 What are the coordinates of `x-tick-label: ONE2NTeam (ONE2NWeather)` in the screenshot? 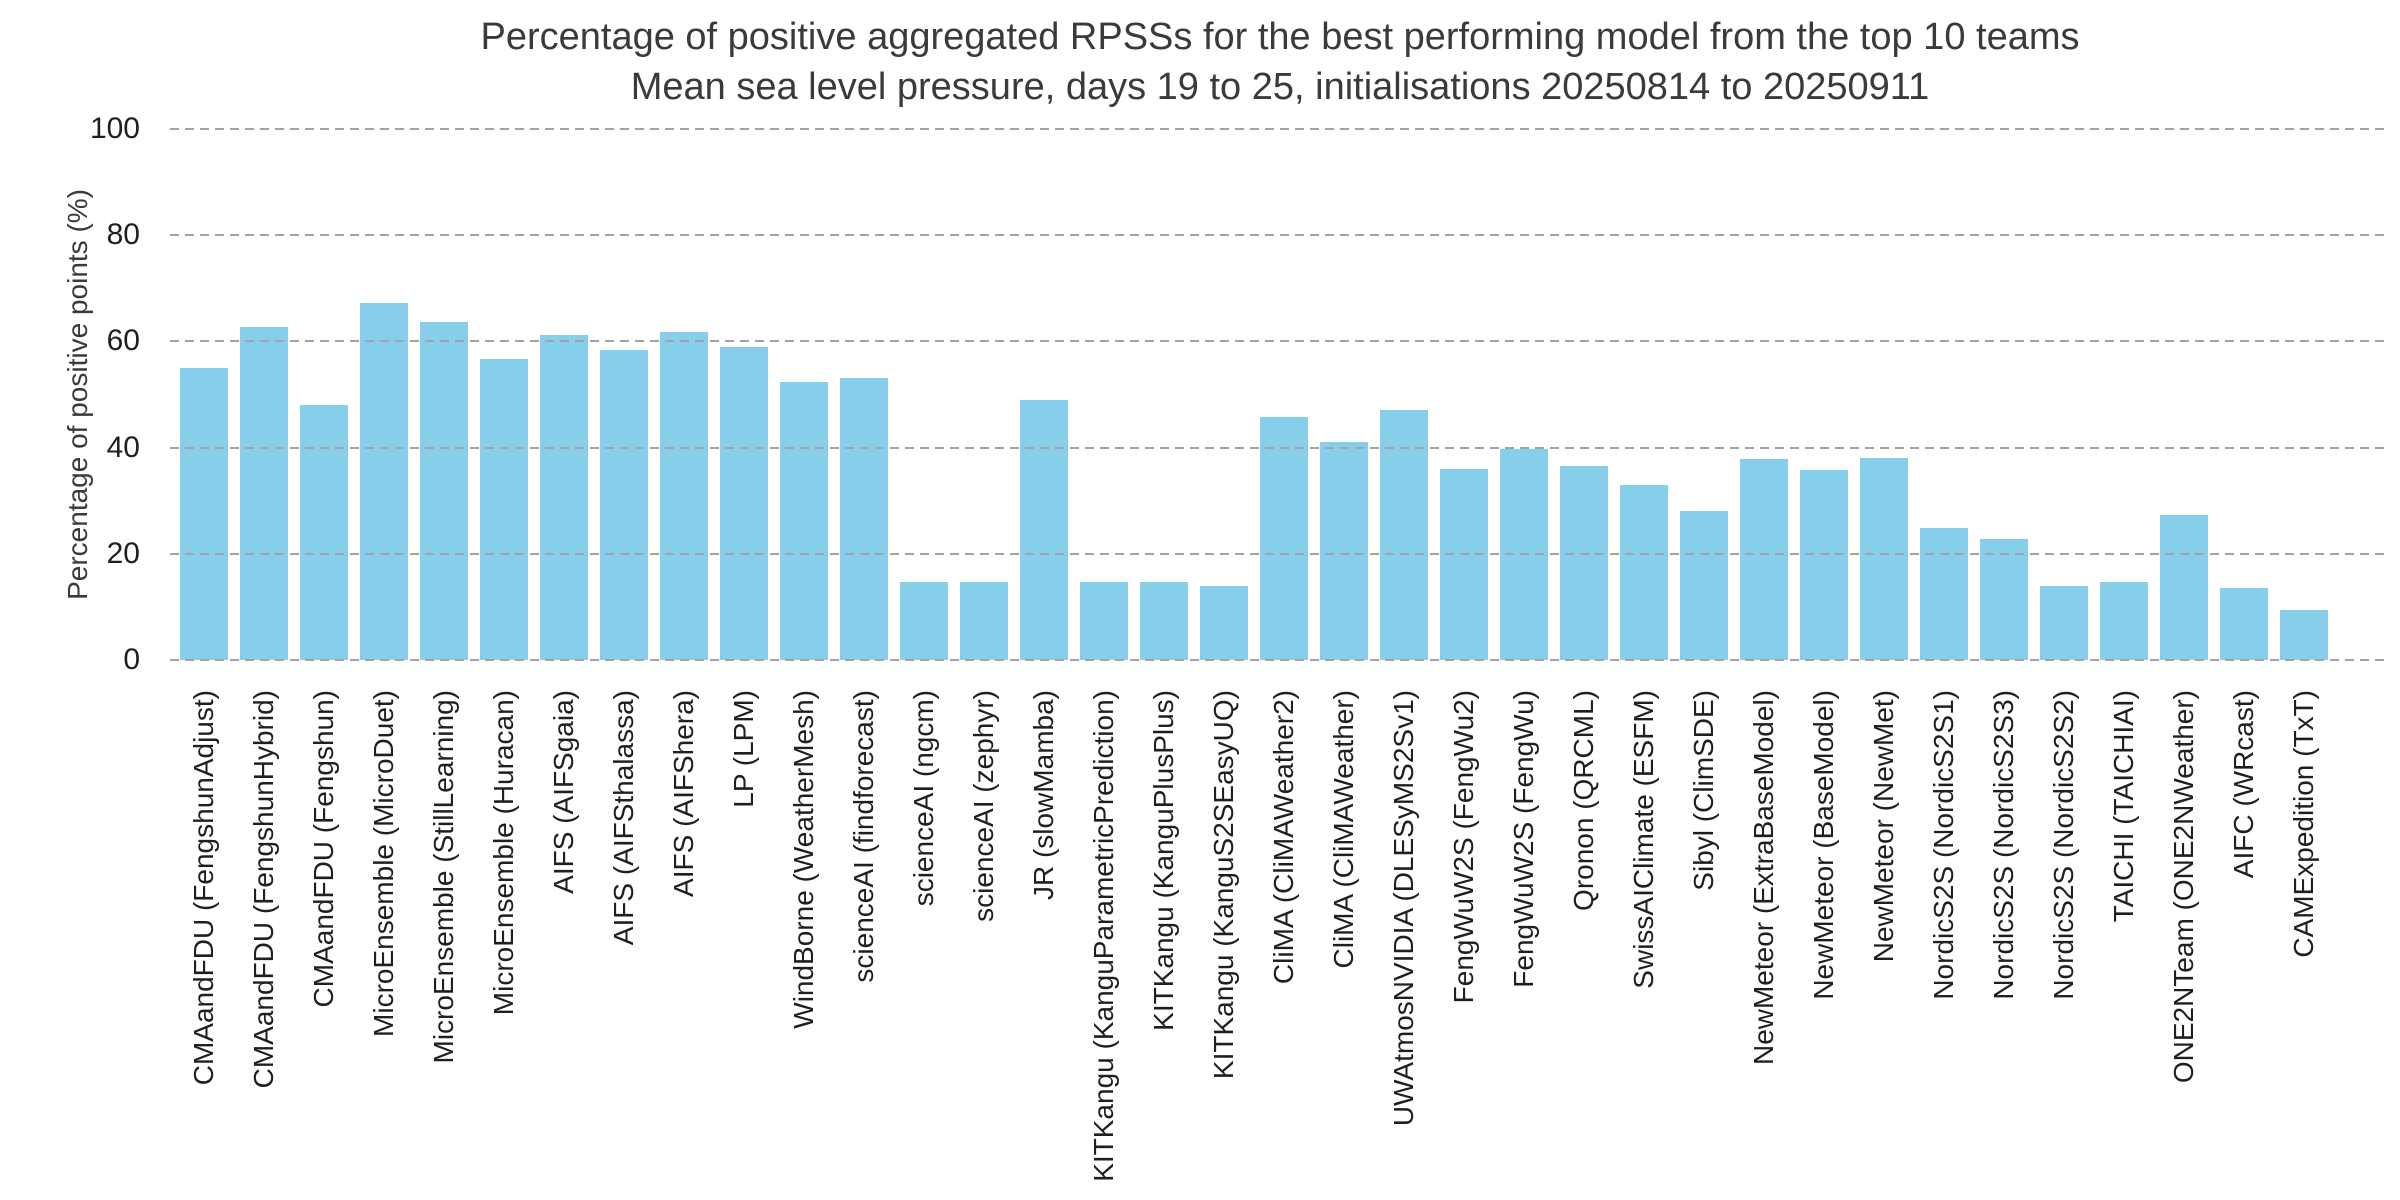 It's located at (2184, 886).